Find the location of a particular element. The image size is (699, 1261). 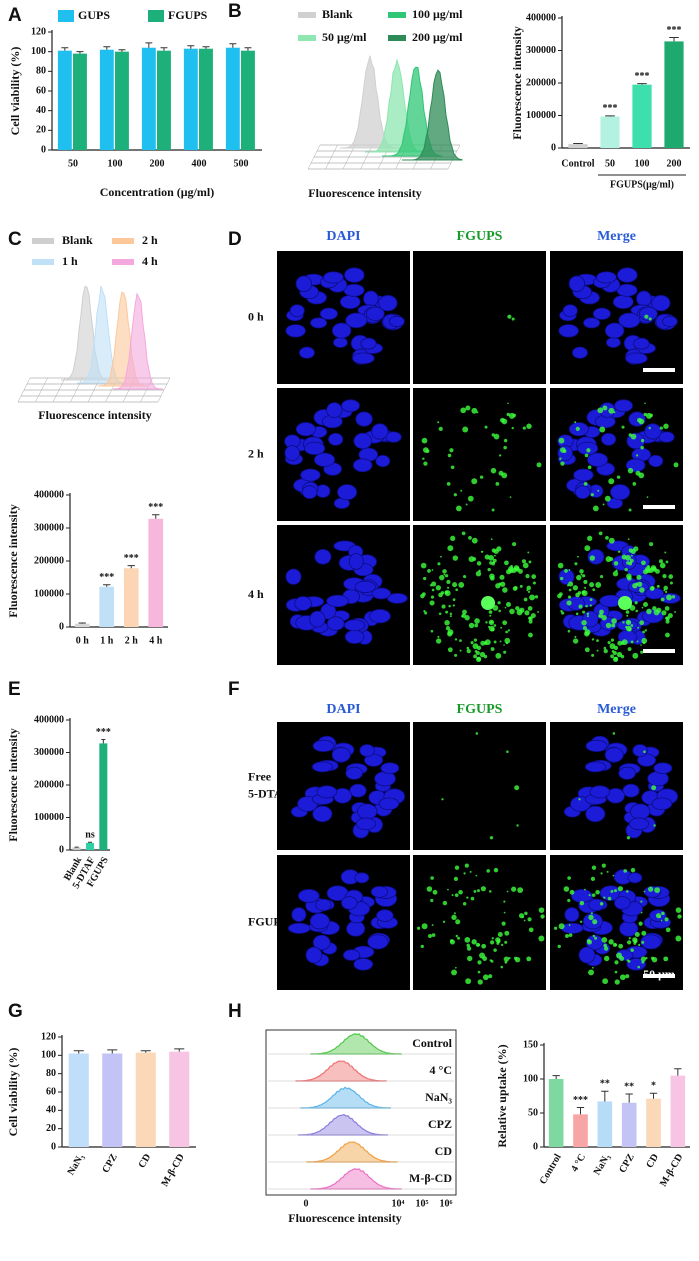

y-tick-label: 300000 is located at coordinates (49, 752).